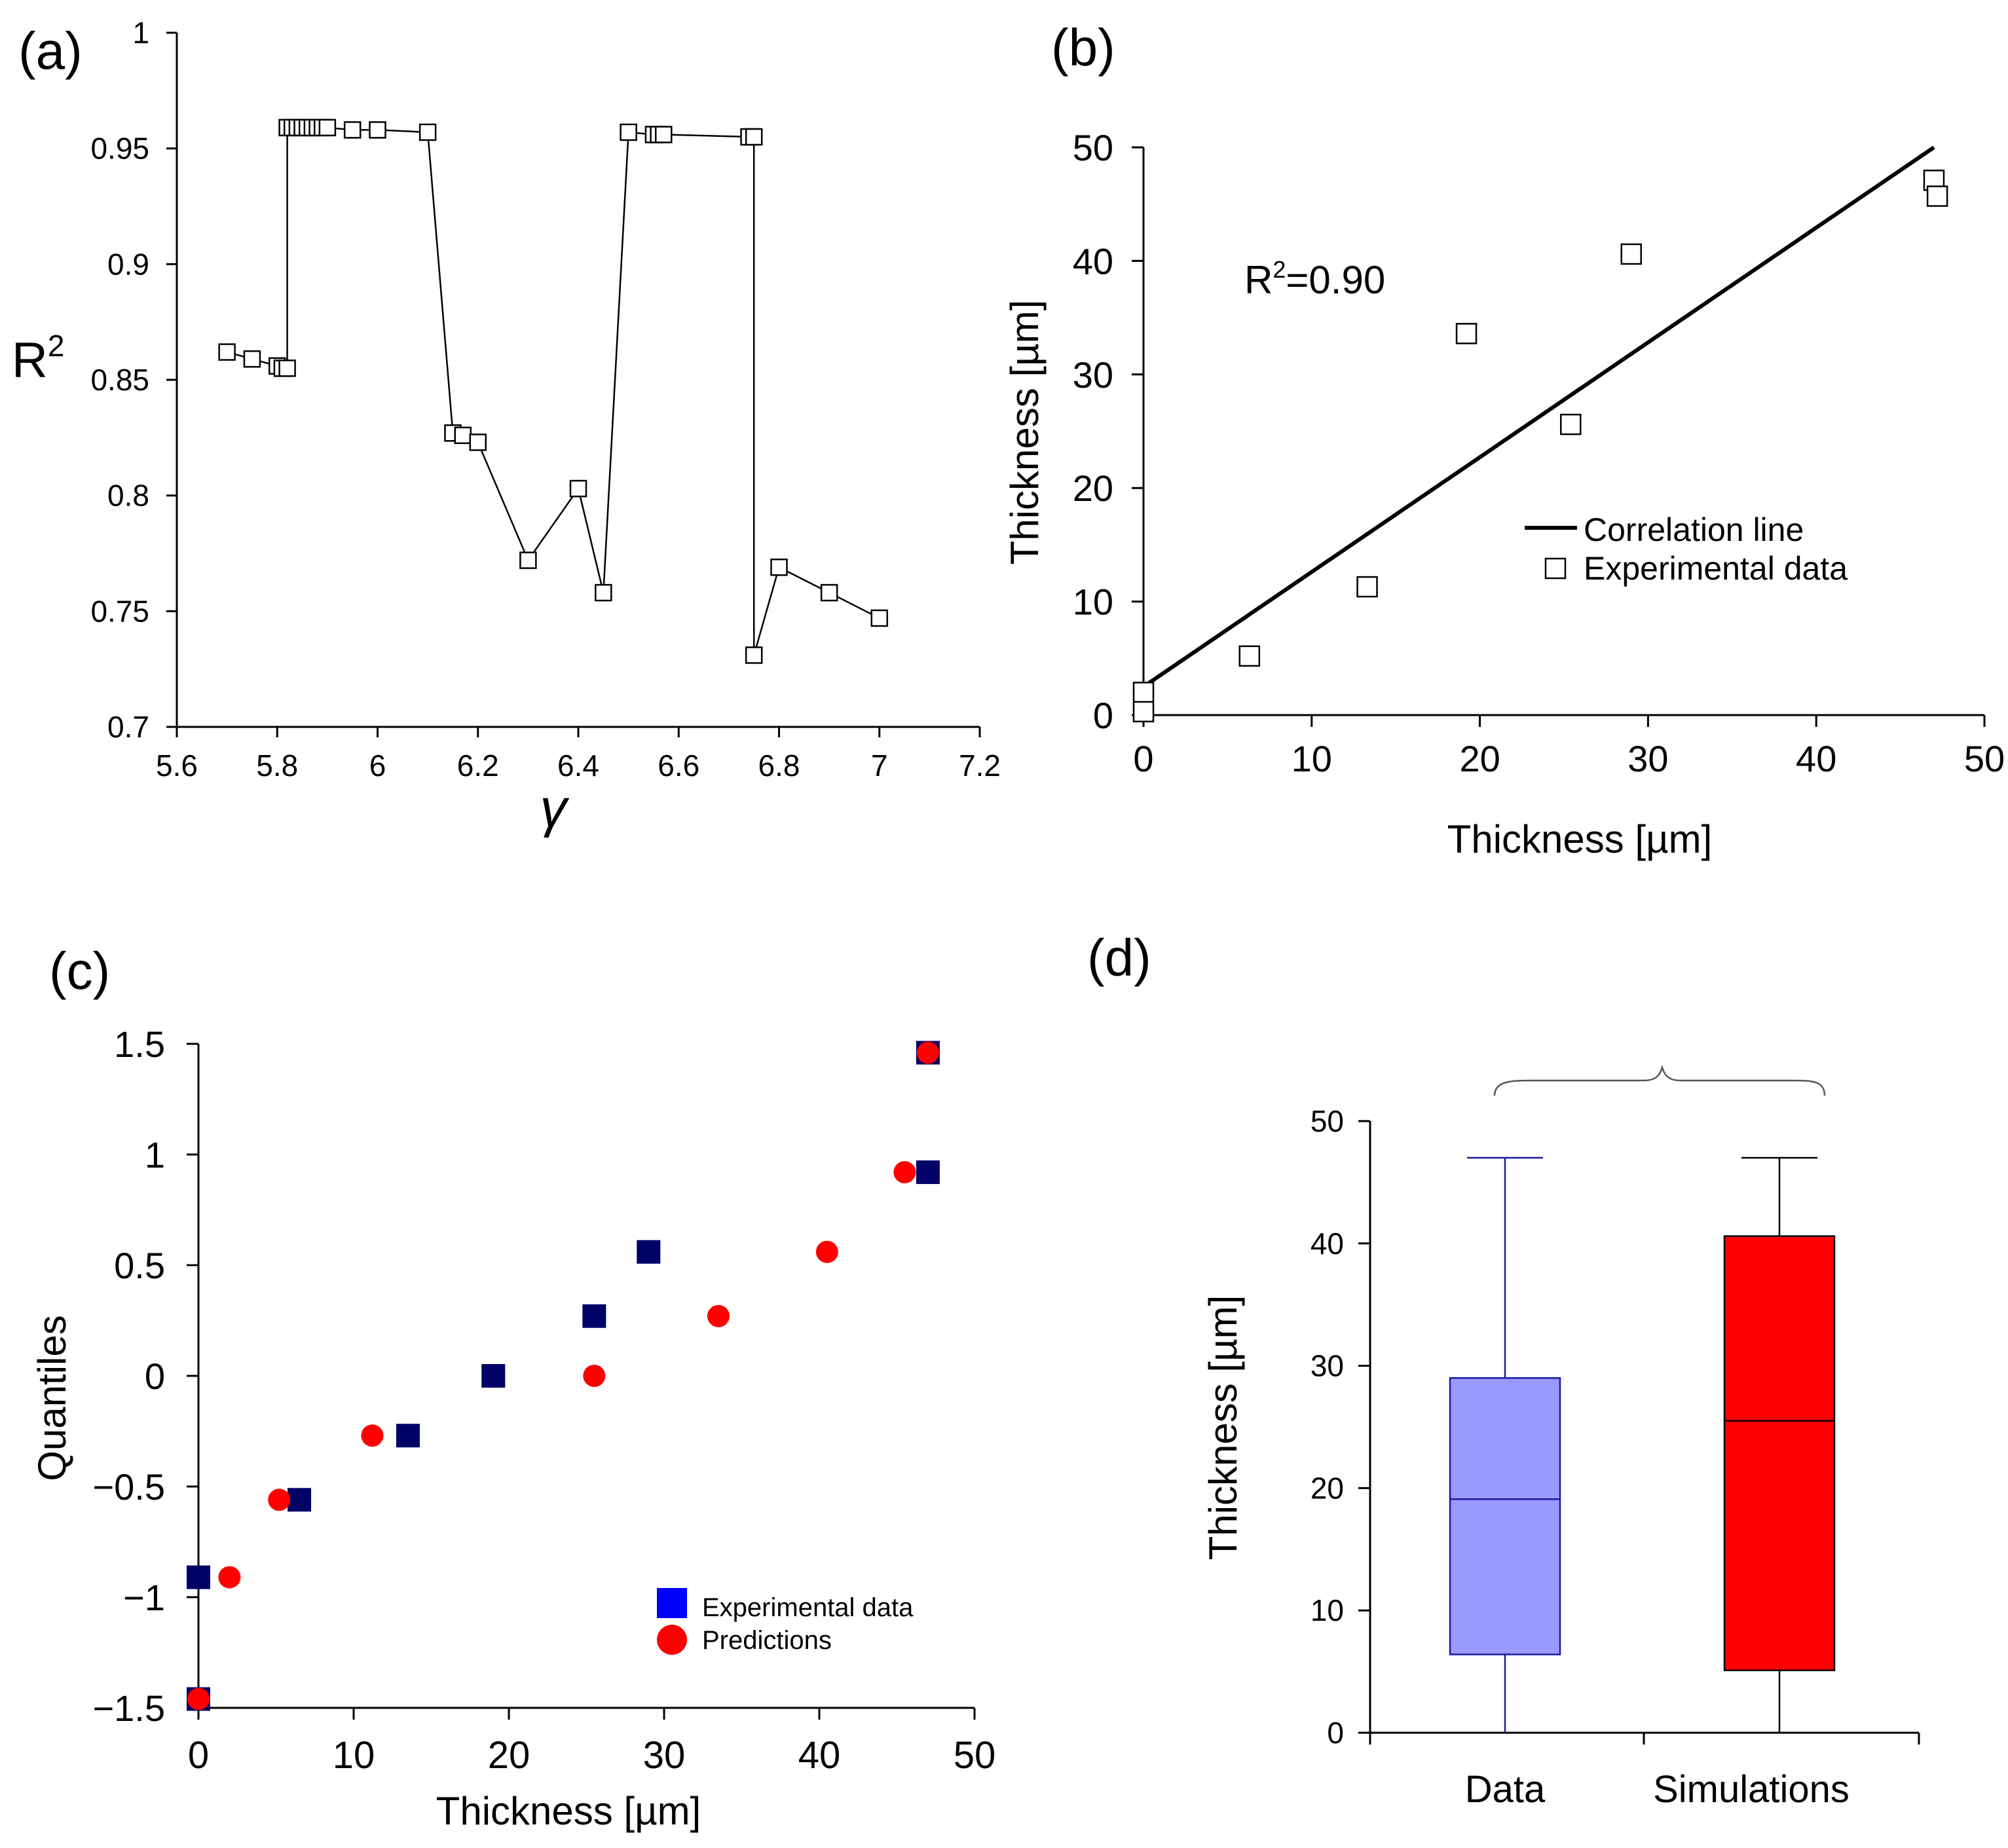  What do you see at coordinates (1327, 1121) in the screenshot?
I see `chart-d-y-tick-label: 50` at bounding box center [1327, 1121].